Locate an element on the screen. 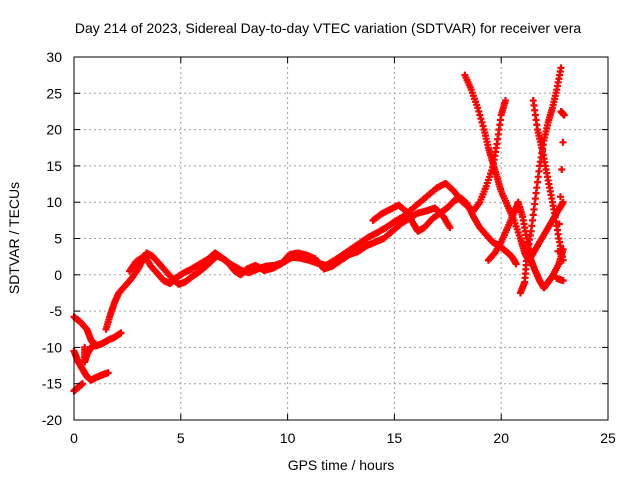 The image size is (640, 480). y-tick-label: 15 is located at coordinates (54, 166).